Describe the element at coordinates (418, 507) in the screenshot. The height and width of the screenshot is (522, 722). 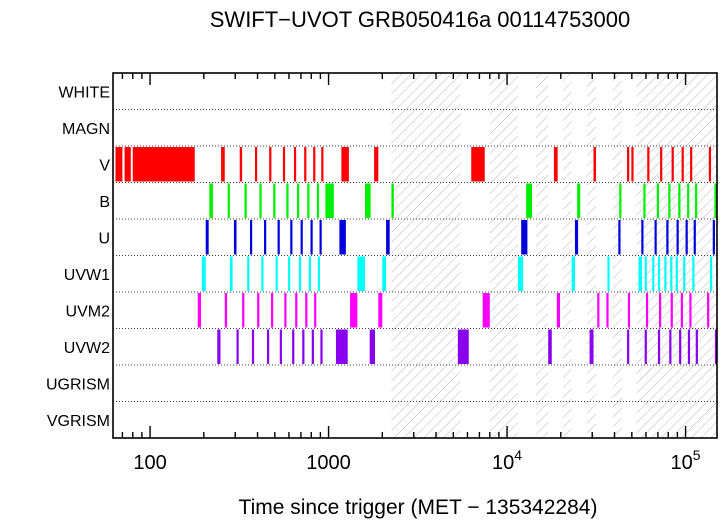
I see `x-axis-label: Time since trigger (MET − 135342284)` at that location.